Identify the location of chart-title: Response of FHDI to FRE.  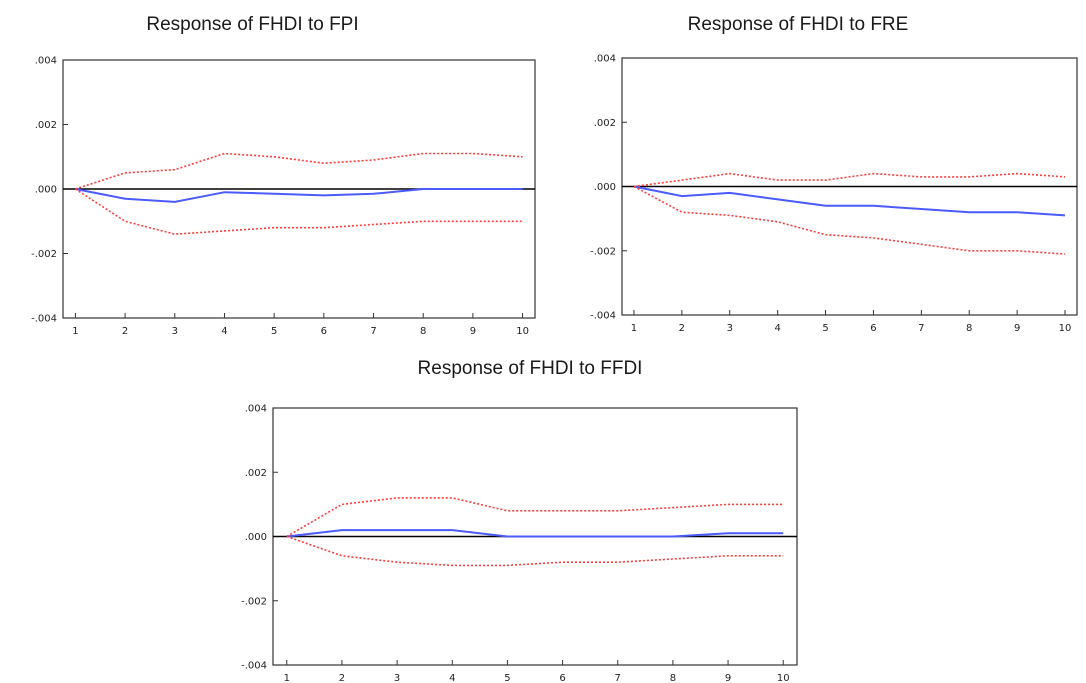
(798, 24).